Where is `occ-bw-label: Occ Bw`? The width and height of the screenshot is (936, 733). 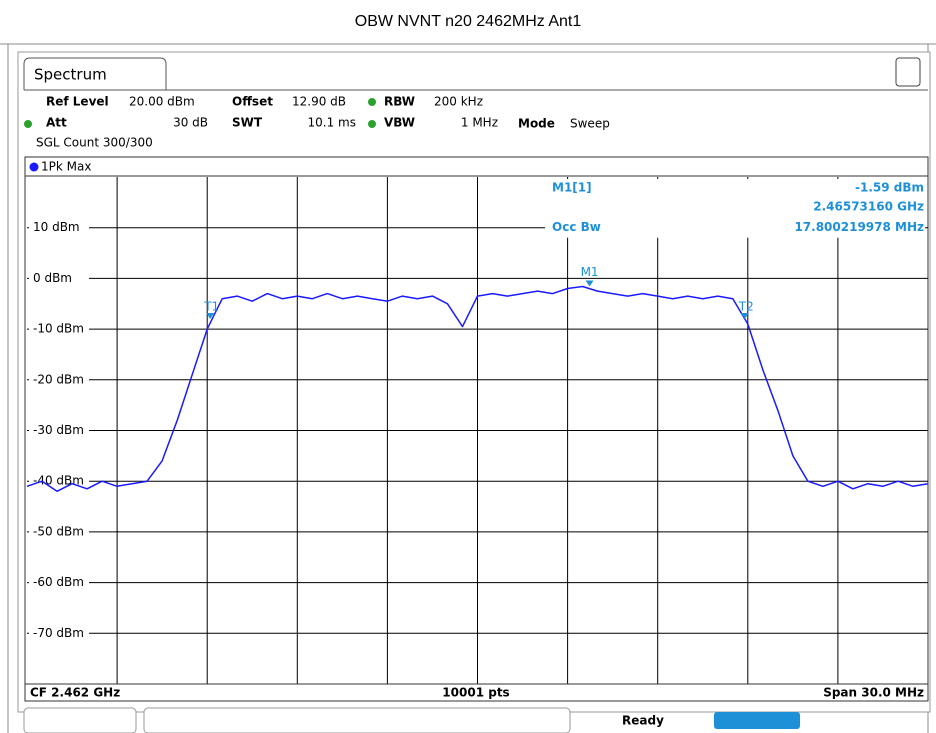
occ-bw-label: Occ Bw is located at coordinates (576, 227).